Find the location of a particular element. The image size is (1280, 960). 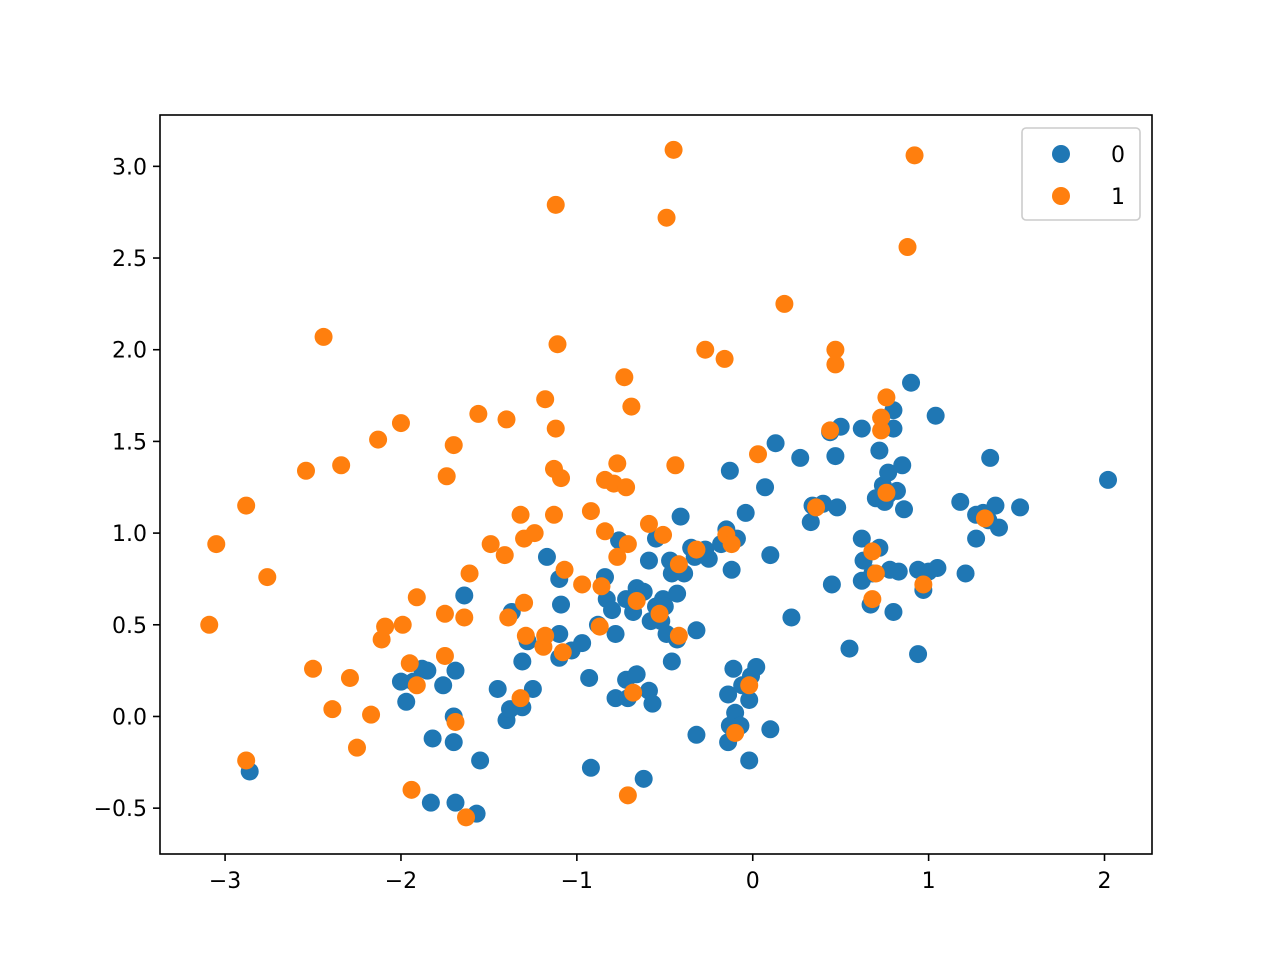

x-tick-label: −3 is located at coordinates (225, 881).